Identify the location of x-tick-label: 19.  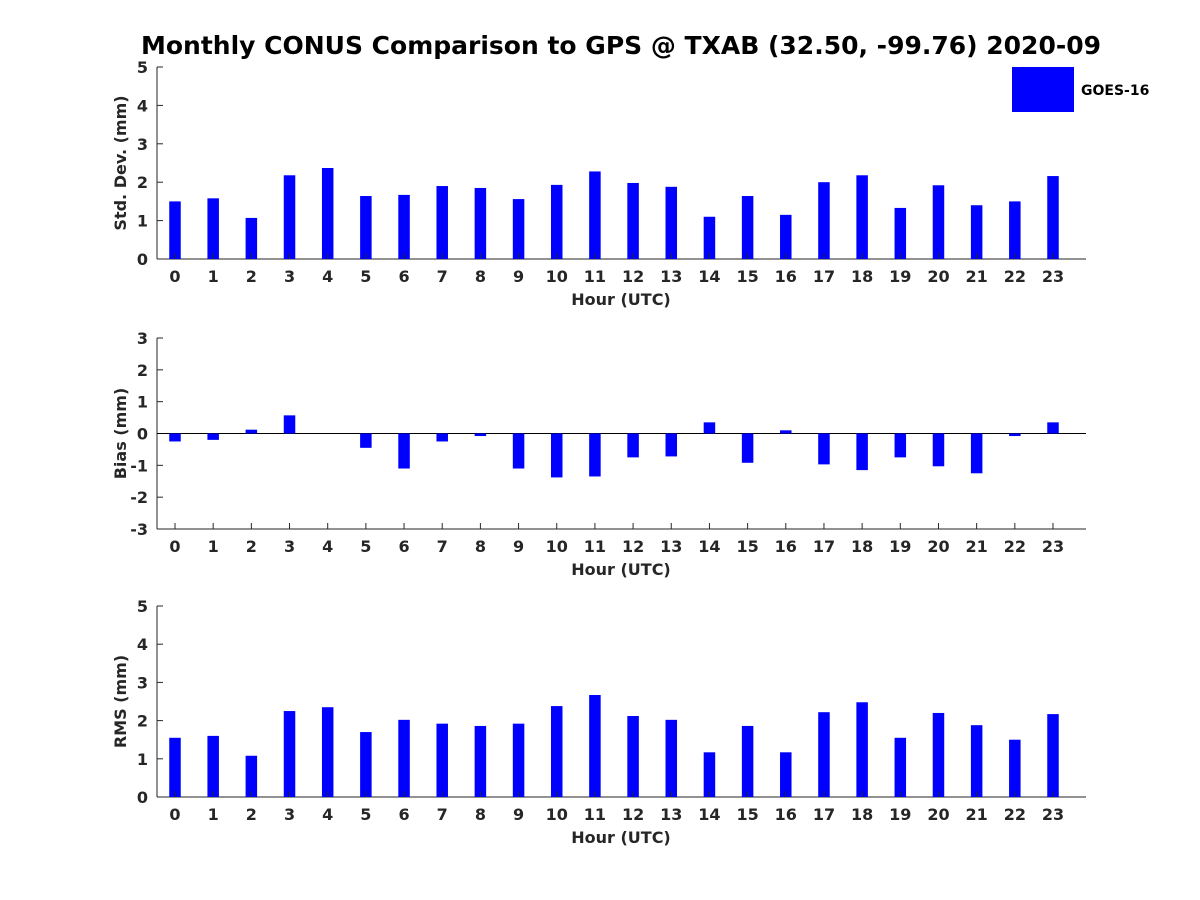
(900, 276).